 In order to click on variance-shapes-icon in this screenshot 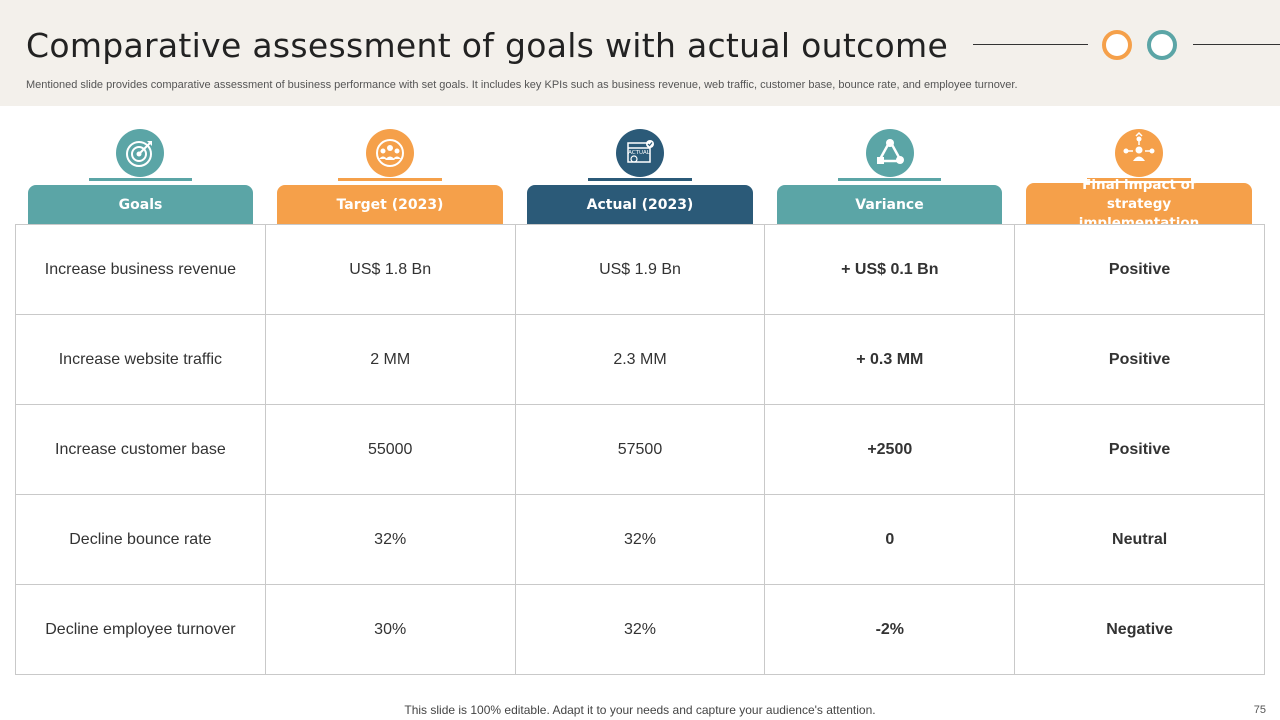, I will do `click(890, 153)`.